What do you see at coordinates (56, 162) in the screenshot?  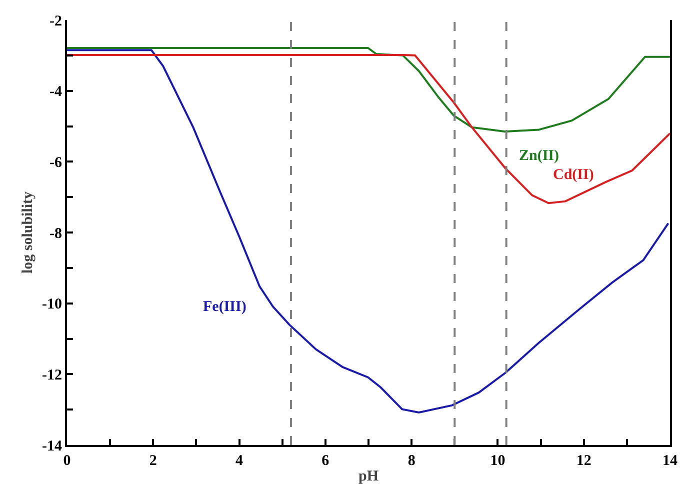 I see `y-tick-label: -6` at bounding box center [56, 162].